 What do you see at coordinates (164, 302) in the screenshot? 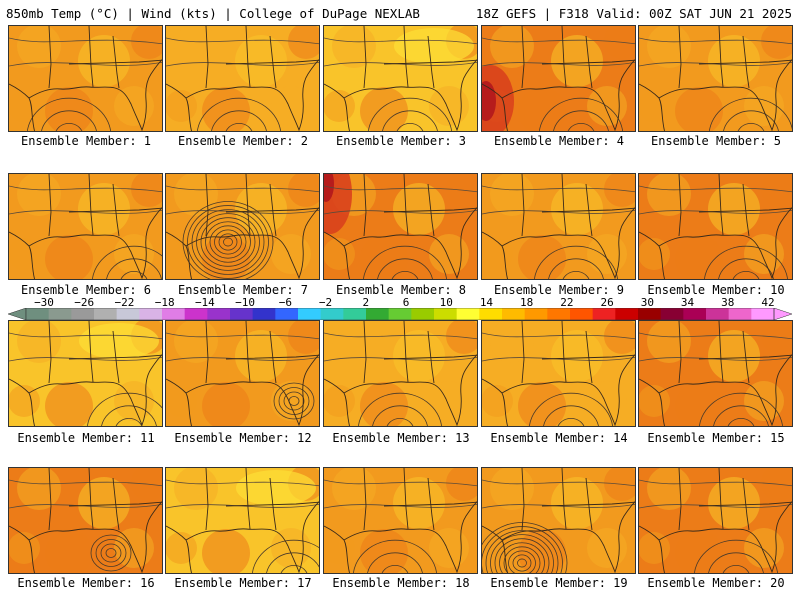
I see `colorbar-tick-label: −18` at bounding box center [164, 302].